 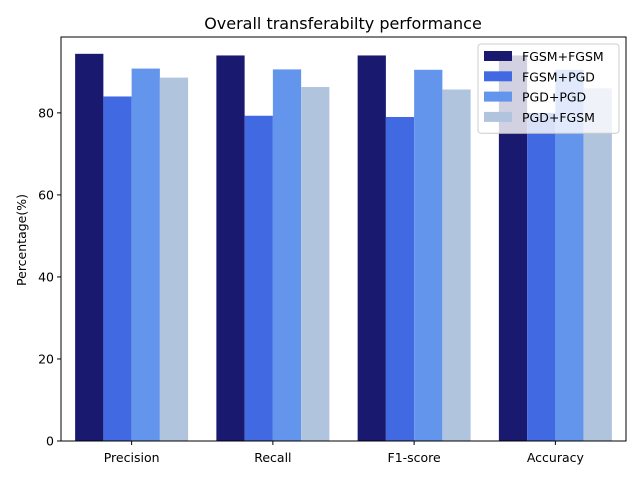 I want to click on bar-fgsm-pgd-precision, so click(x=117, y=269).